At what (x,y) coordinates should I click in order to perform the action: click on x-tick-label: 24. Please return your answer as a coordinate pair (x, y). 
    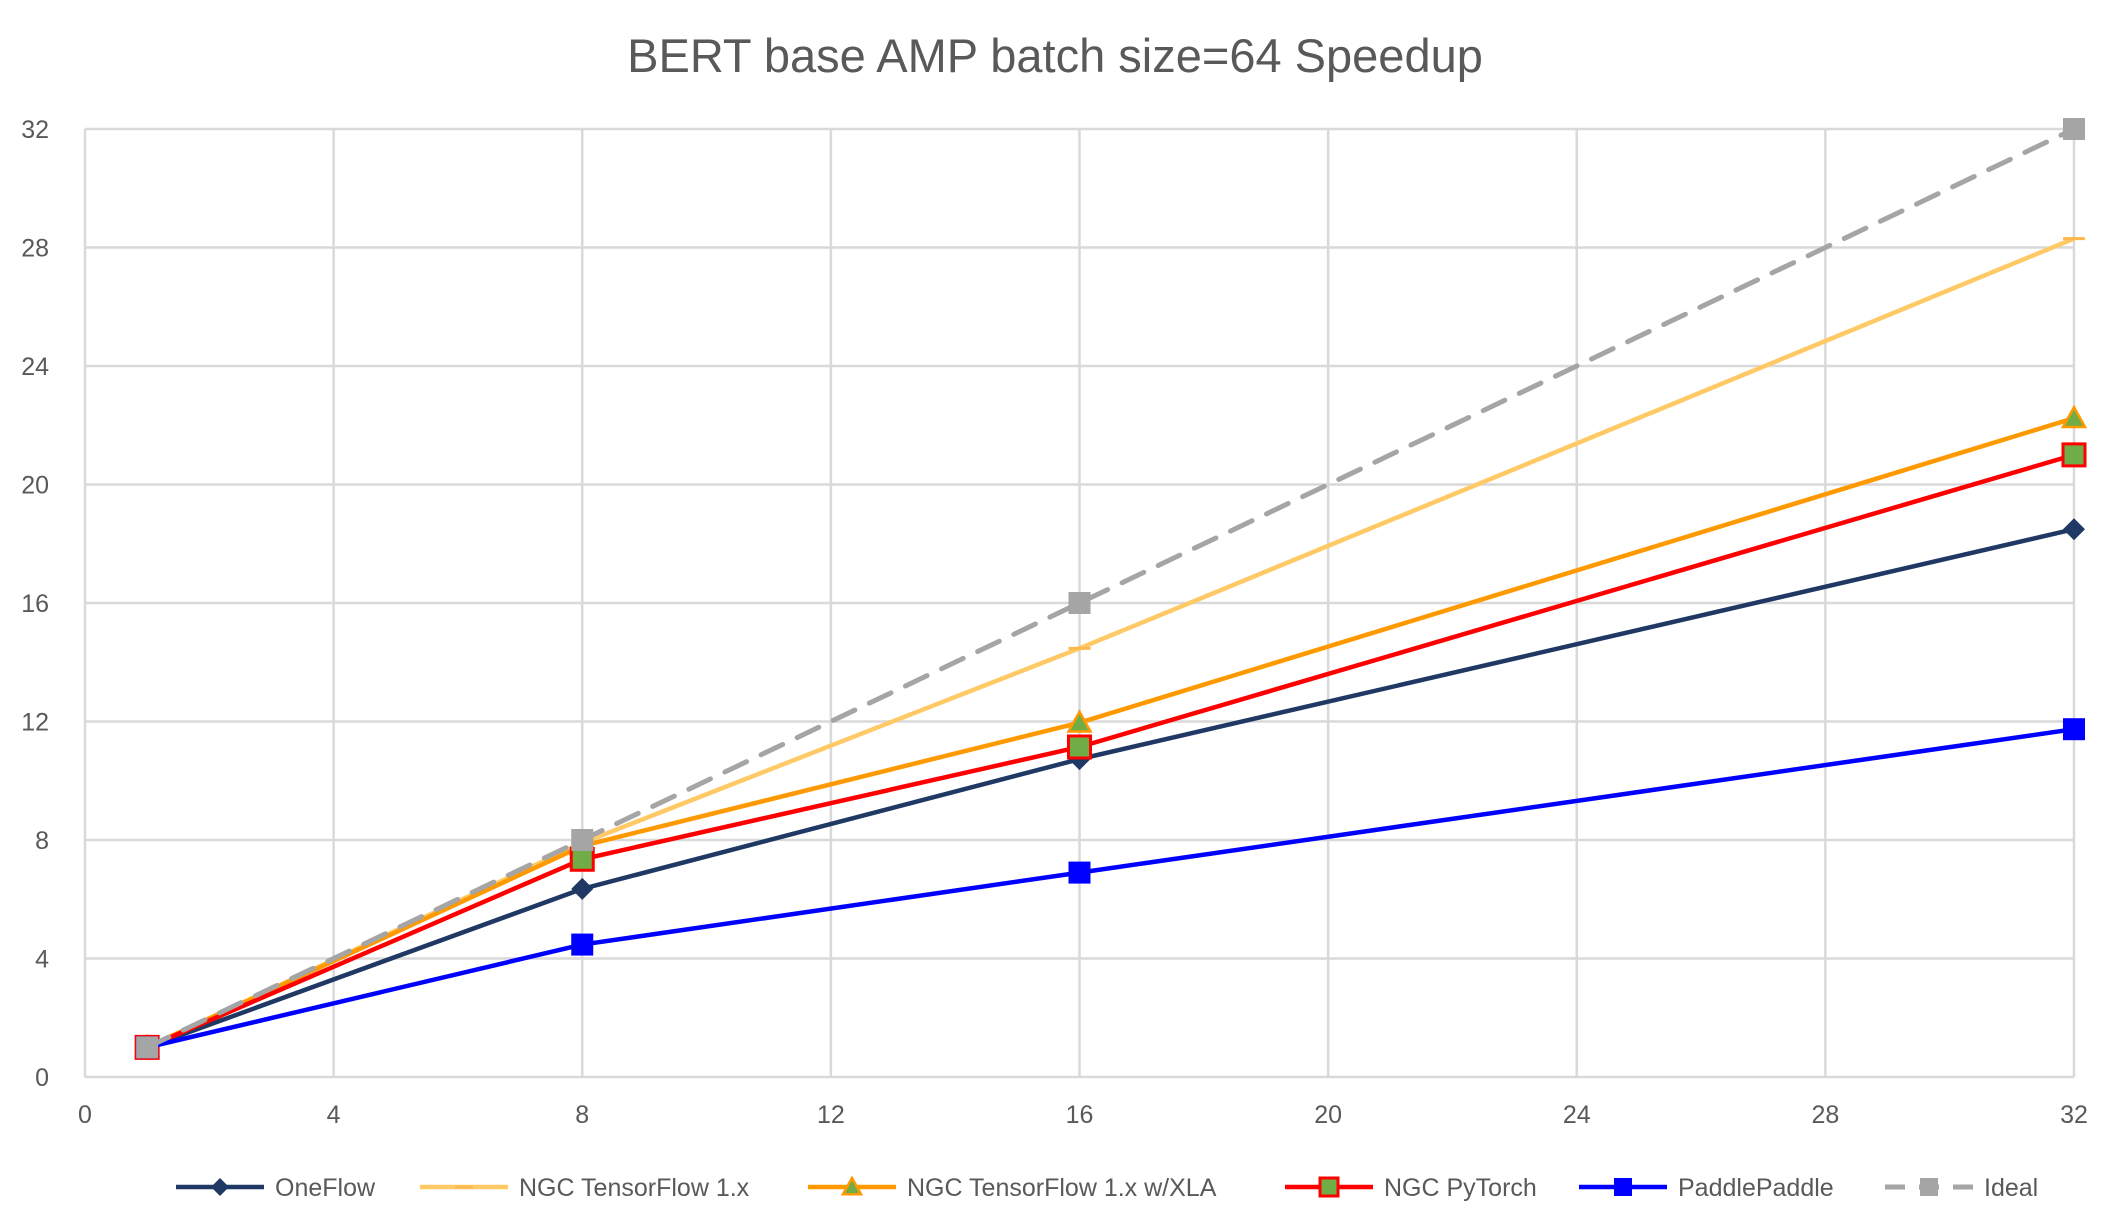
    Looking at the image, I should click on (1577, 1115).